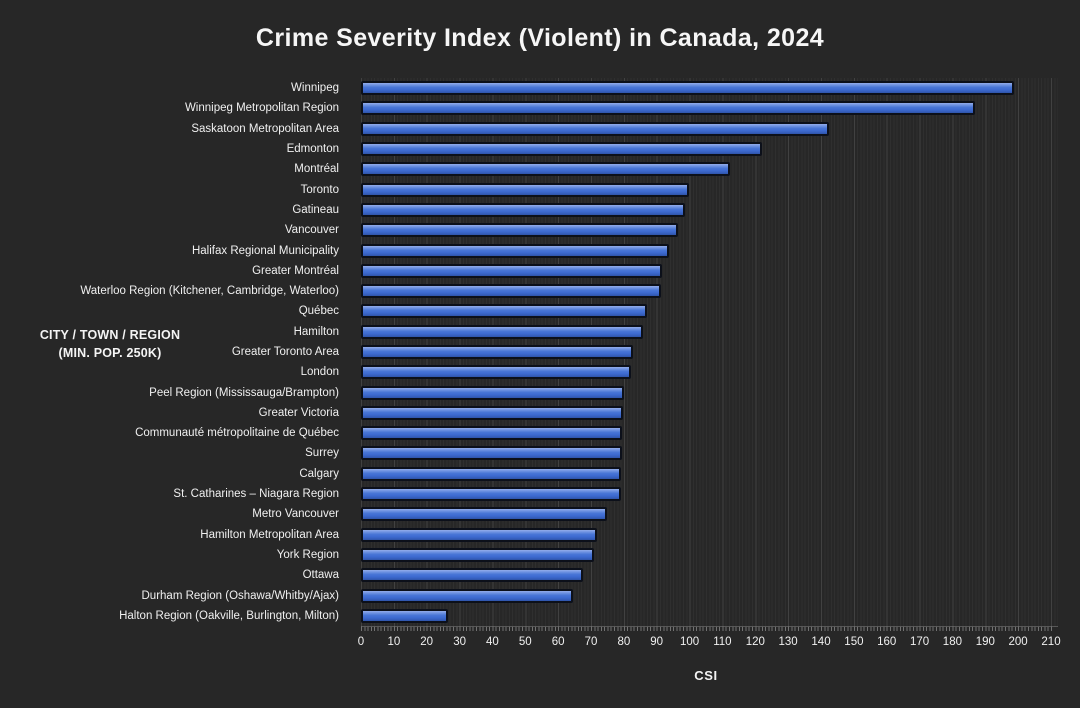 This screenshot has height=708, width=1080. What do you see at coordinates (110, 353) in the screenshot?
I see `y-axis-label-line2: (MIN. POP. 250K)` at bounding box center [110, 353].